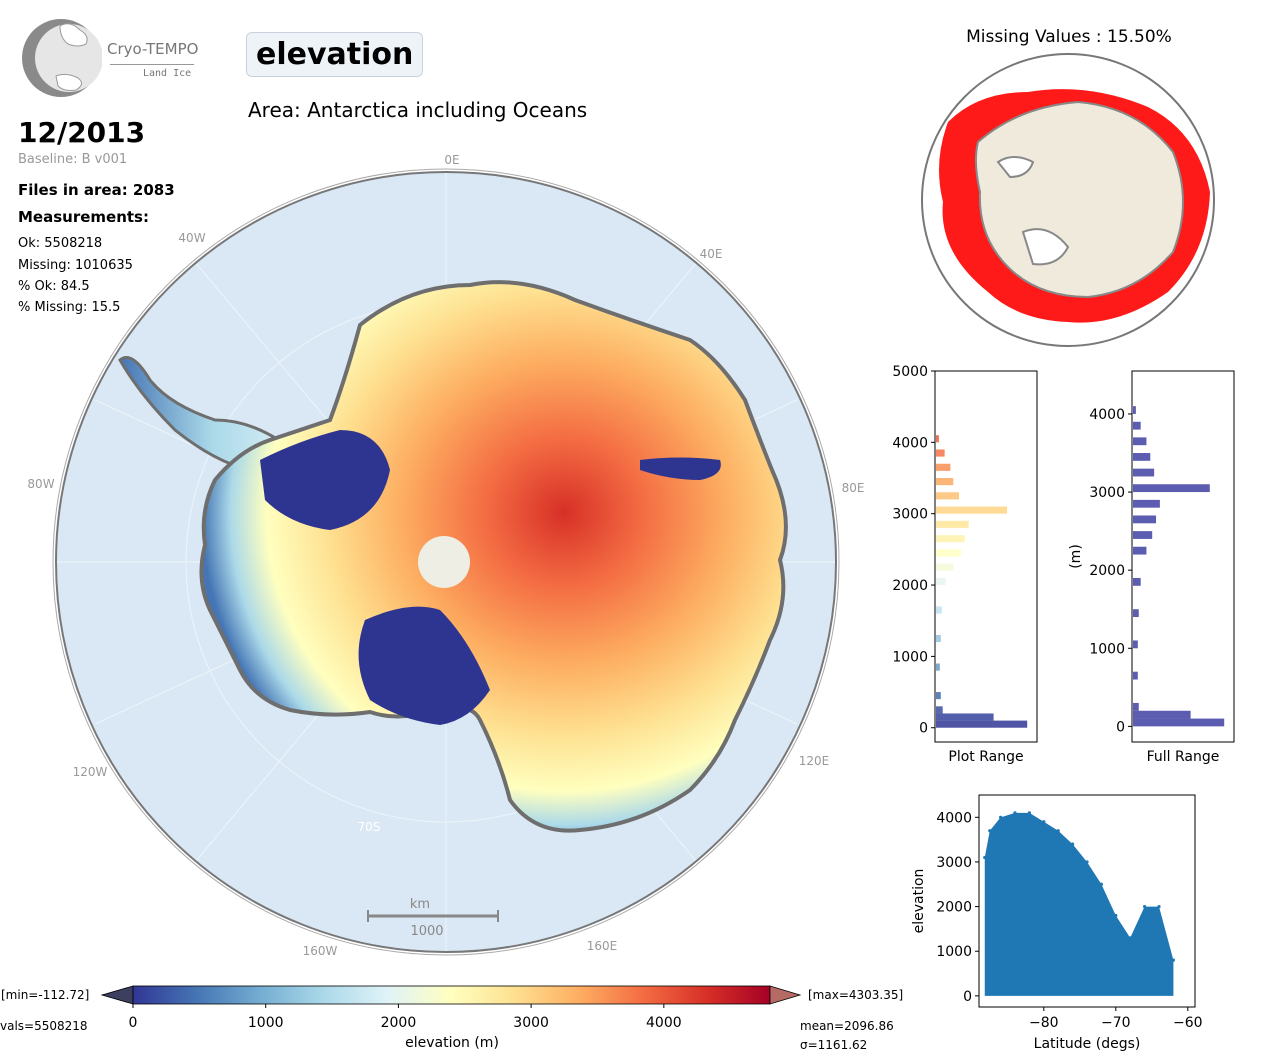  Describe the element at coordinates (711, 254) in the screenshot. I see `lon-label-40e: 40E` at that location.